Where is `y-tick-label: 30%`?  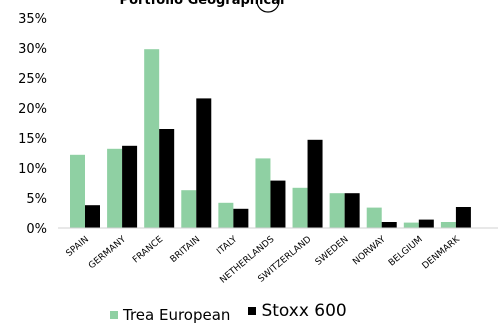
y-tick-label: 30% is located at coordinates (32, 49).